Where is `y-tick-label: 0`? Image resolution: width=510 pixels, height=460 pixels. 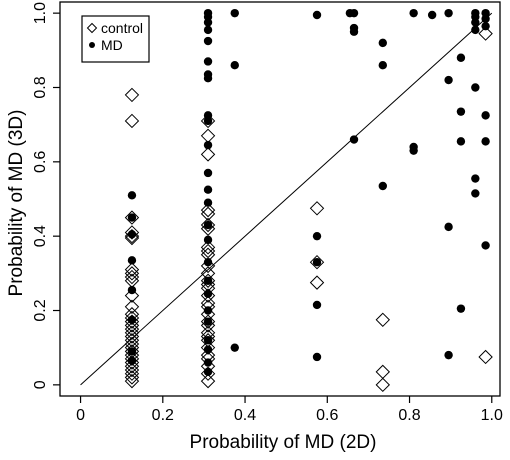 y-tick-label: 0 is located at coordinates (40, 384).